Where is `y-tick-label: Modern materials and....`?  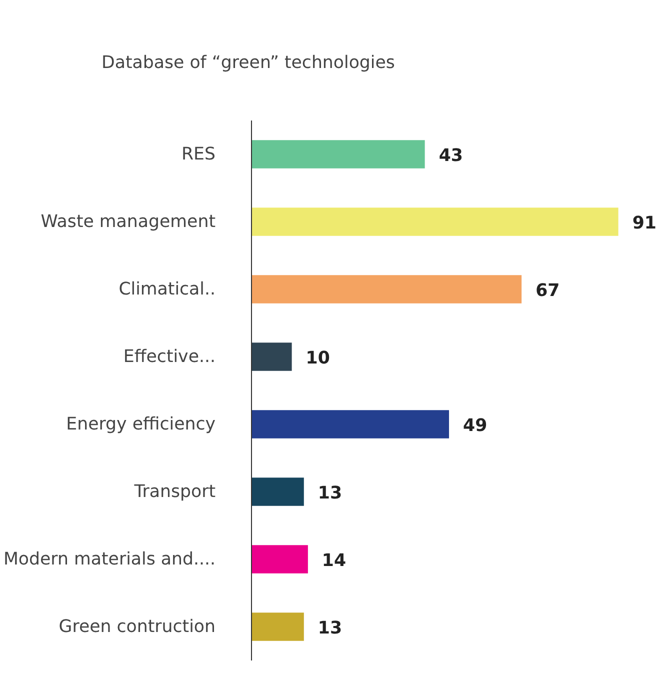 y-tick-label: Modern materials and.... is located at coordinates (109, 559).